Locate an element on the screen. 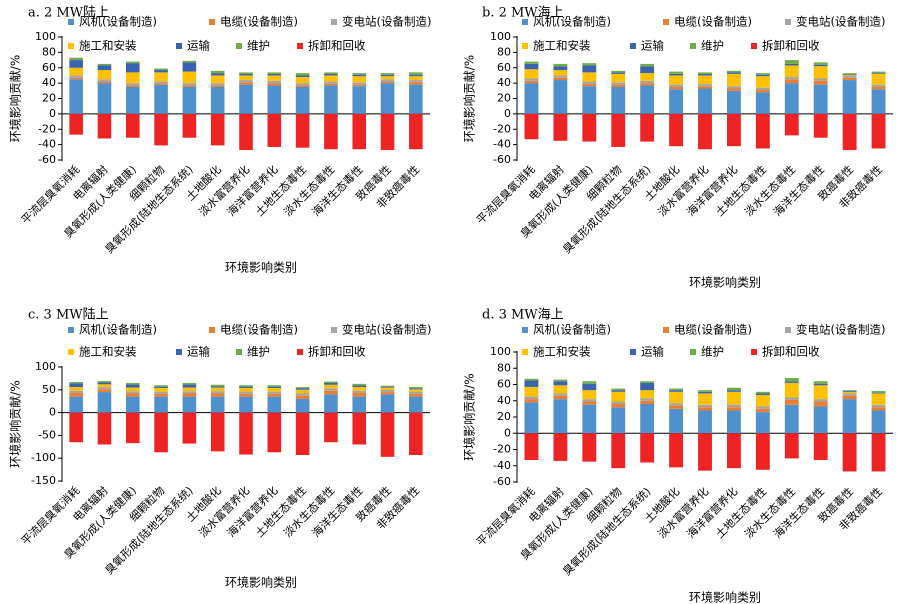 This screenshot has width=900, height=604. x-axis-label: 环境影响类别 is located at coordinates (725, 597).